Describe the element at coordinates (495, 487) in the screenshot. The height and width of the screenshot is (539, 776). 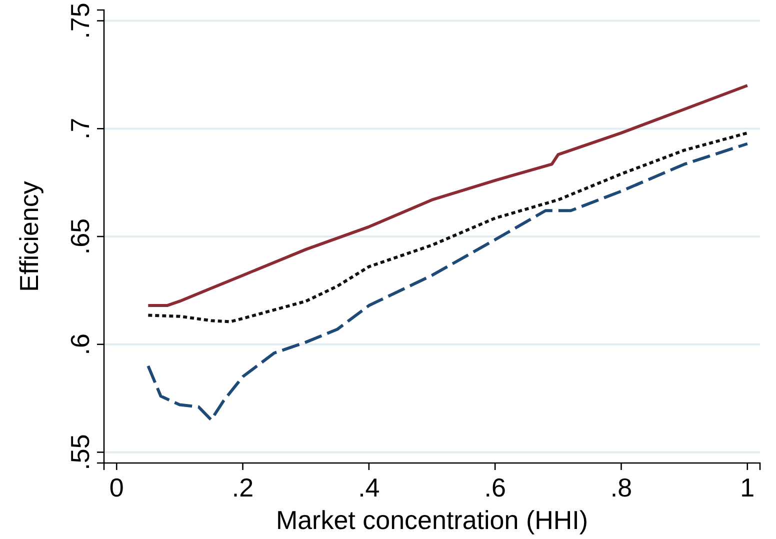
I see `x-tick-label: .6` at that location.